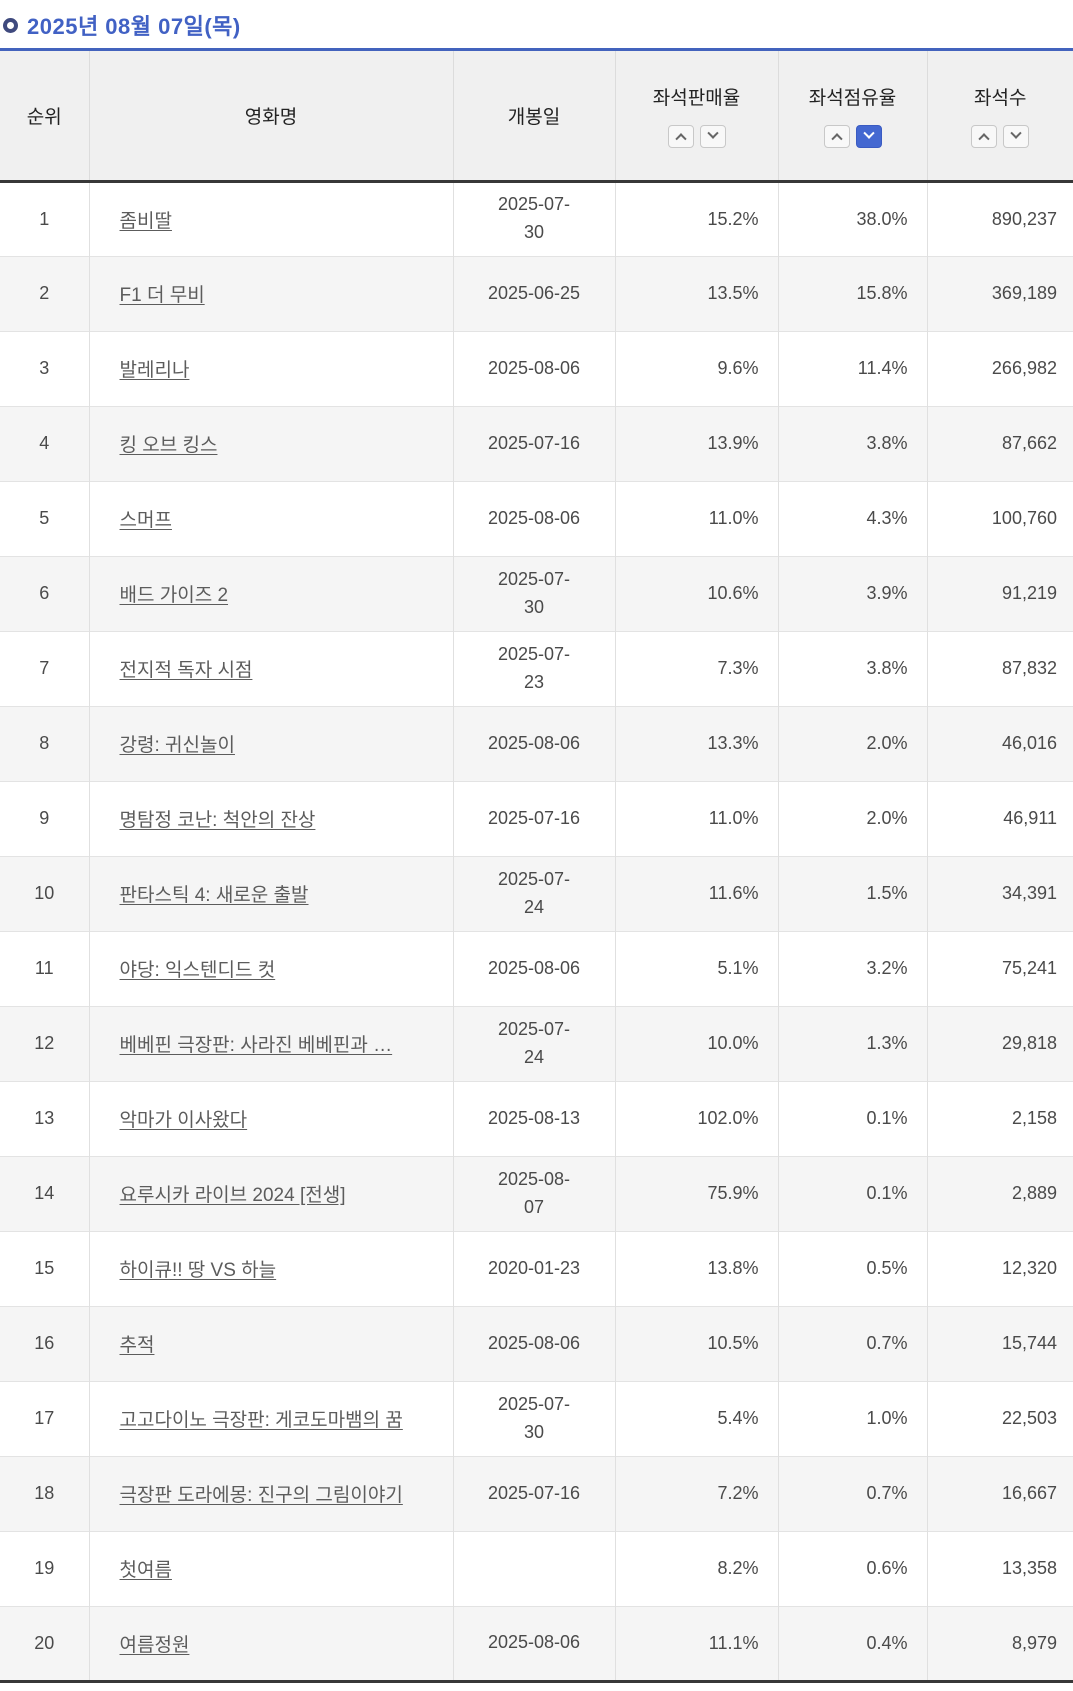  What do you see at coordinates (696, 98) in the screenshot?
I see `header-seat-sales-rate-label: 좌석판매율` at bounding box center [696, 98].